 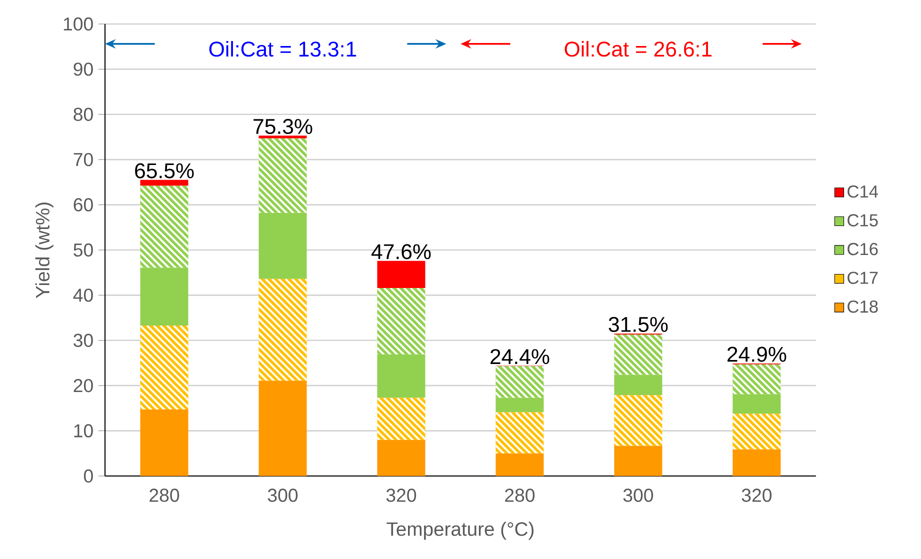 I want to click on y-axis-title: Yield (wt%), so click(x=44, y=250).